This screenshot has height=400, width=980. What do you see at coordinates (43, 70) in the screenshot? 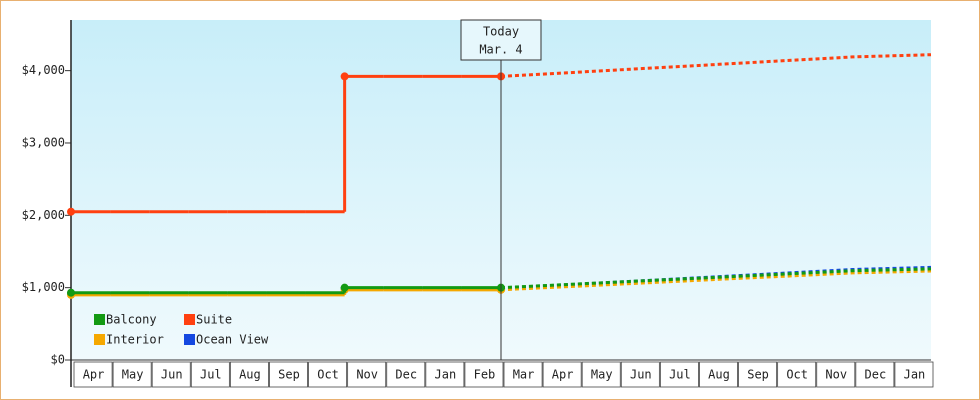
I see `y-tick-label: $4,000` at bounding box center [43, 70].